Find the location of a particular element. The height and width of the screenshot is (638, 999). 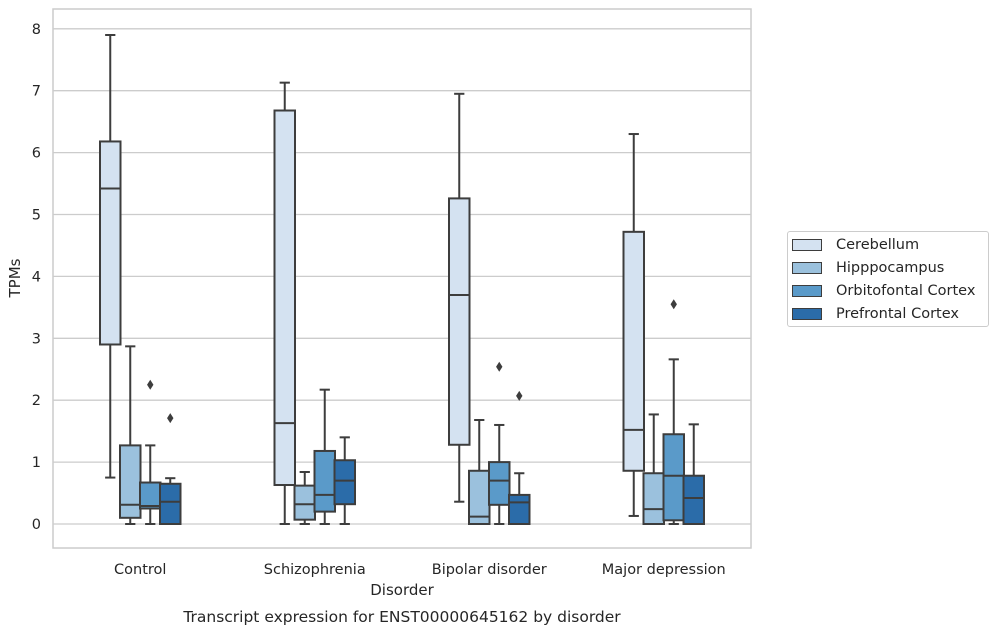

y-tick-label: 1 is located at coordinates (36, 463).